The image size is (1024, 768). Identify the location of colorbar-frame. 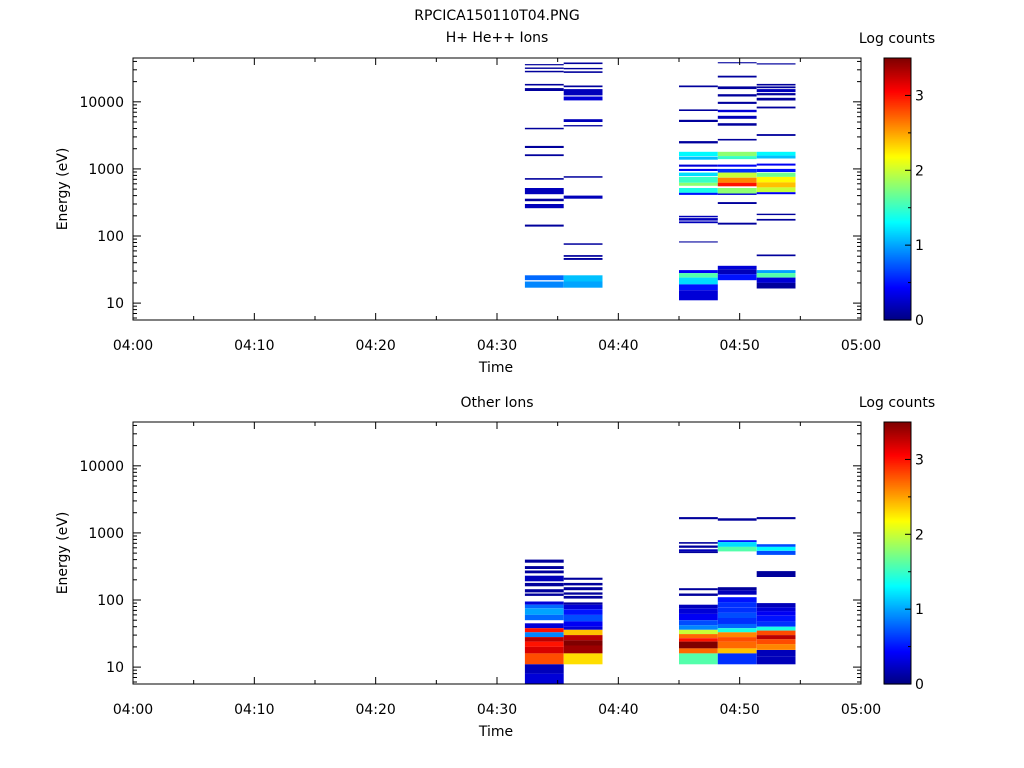
(897, 553).